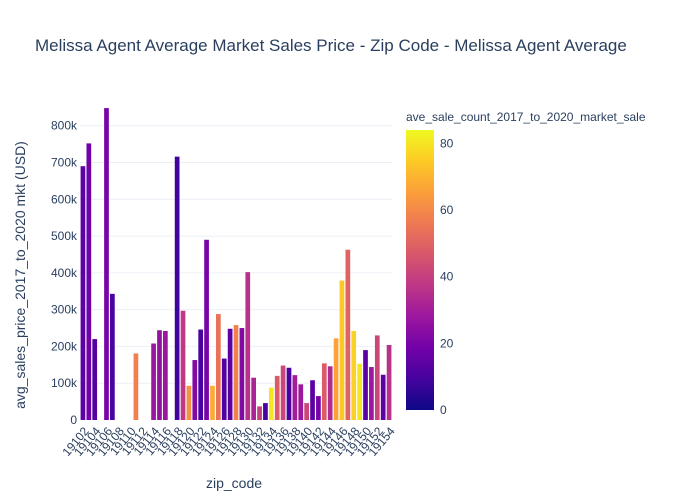 The width and height of the screenshot is (700, 500). I want to click on colorbar-tick-label: 40, so click(447, 277).